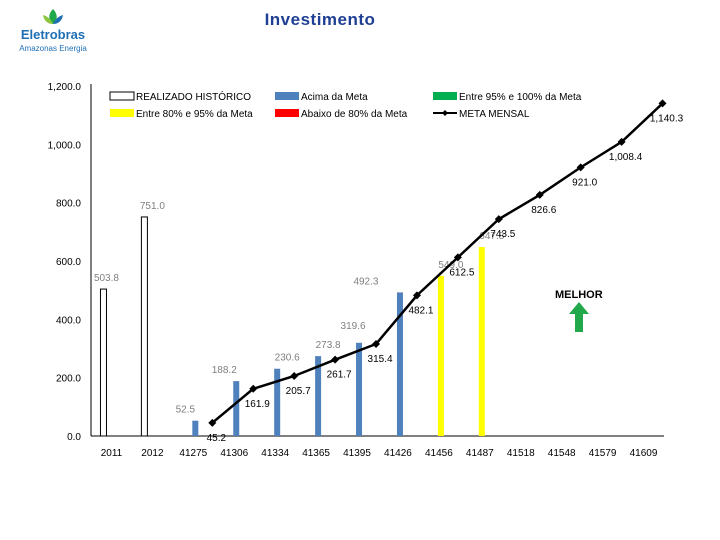 This screenshot has width=720, height=540. I want to click on legend-swatch-marker, so click(445, 113).